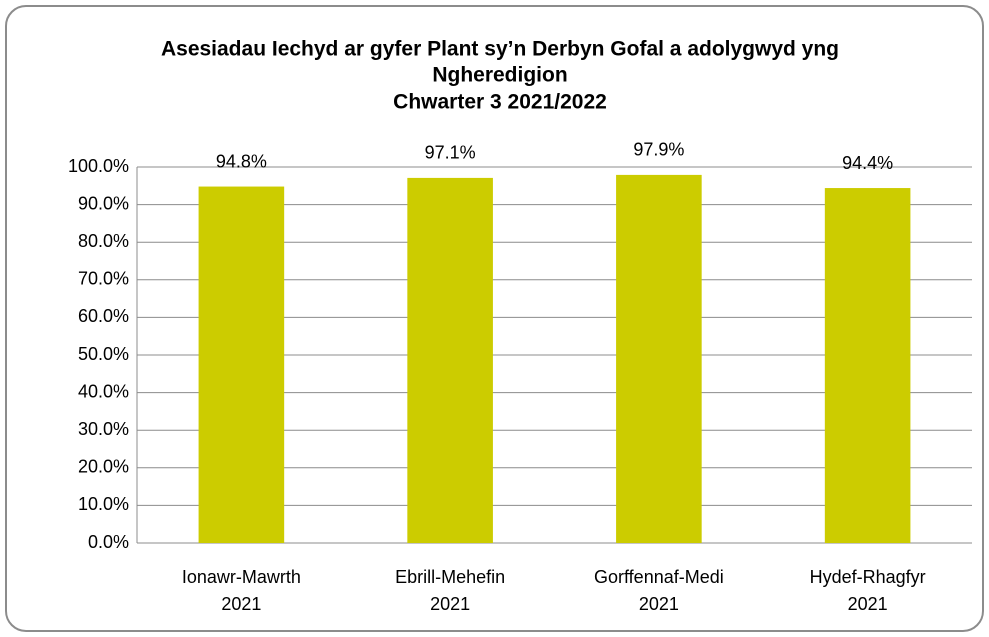  What do you see at coordinates (103, 241) in the screenshot?
I see `y-tick-label: 80.0%` at bounding box center [103, 241].